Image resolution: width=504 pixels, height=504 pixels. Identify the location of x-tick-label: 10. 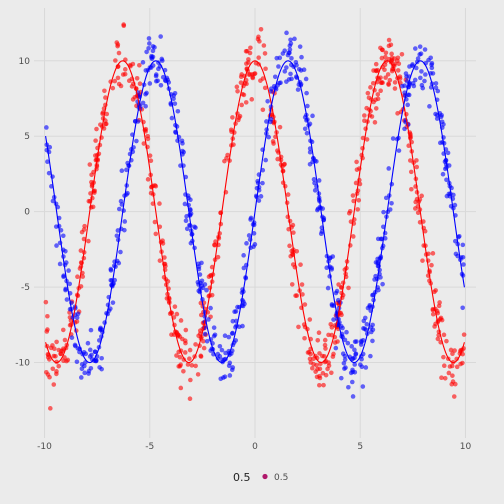
(466, 447).